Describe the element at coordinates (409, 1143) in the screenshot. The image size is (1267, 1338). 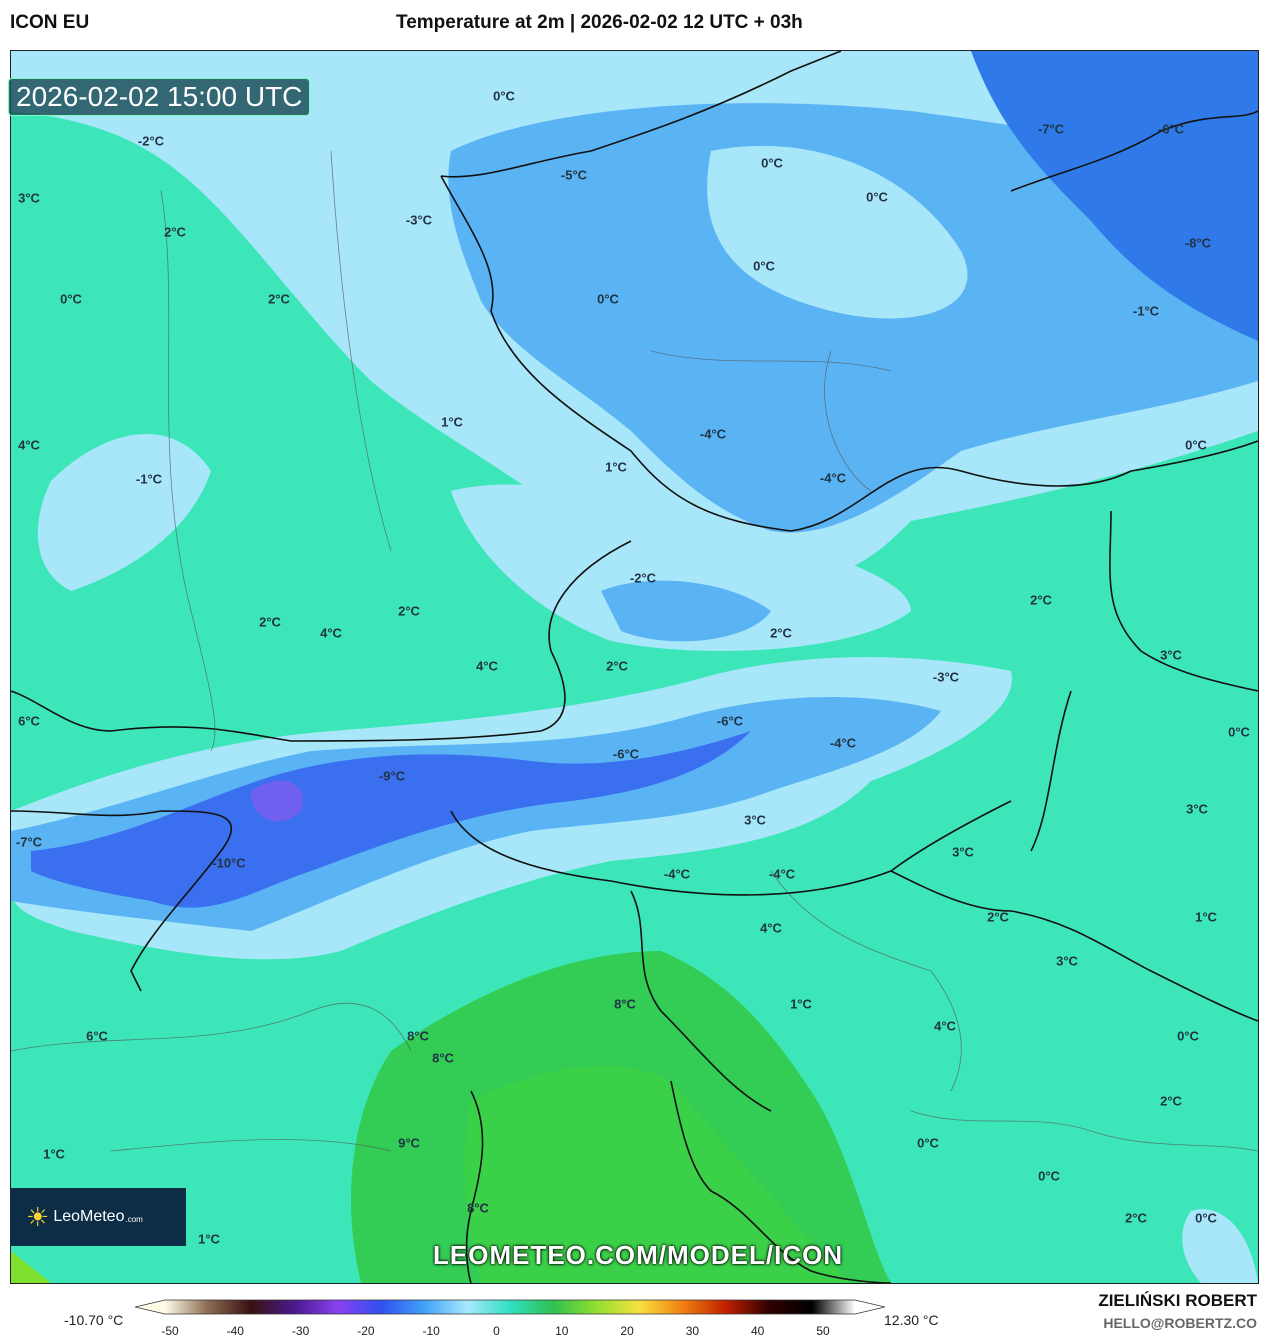
I see `temperature-label: 9°C` at that location.